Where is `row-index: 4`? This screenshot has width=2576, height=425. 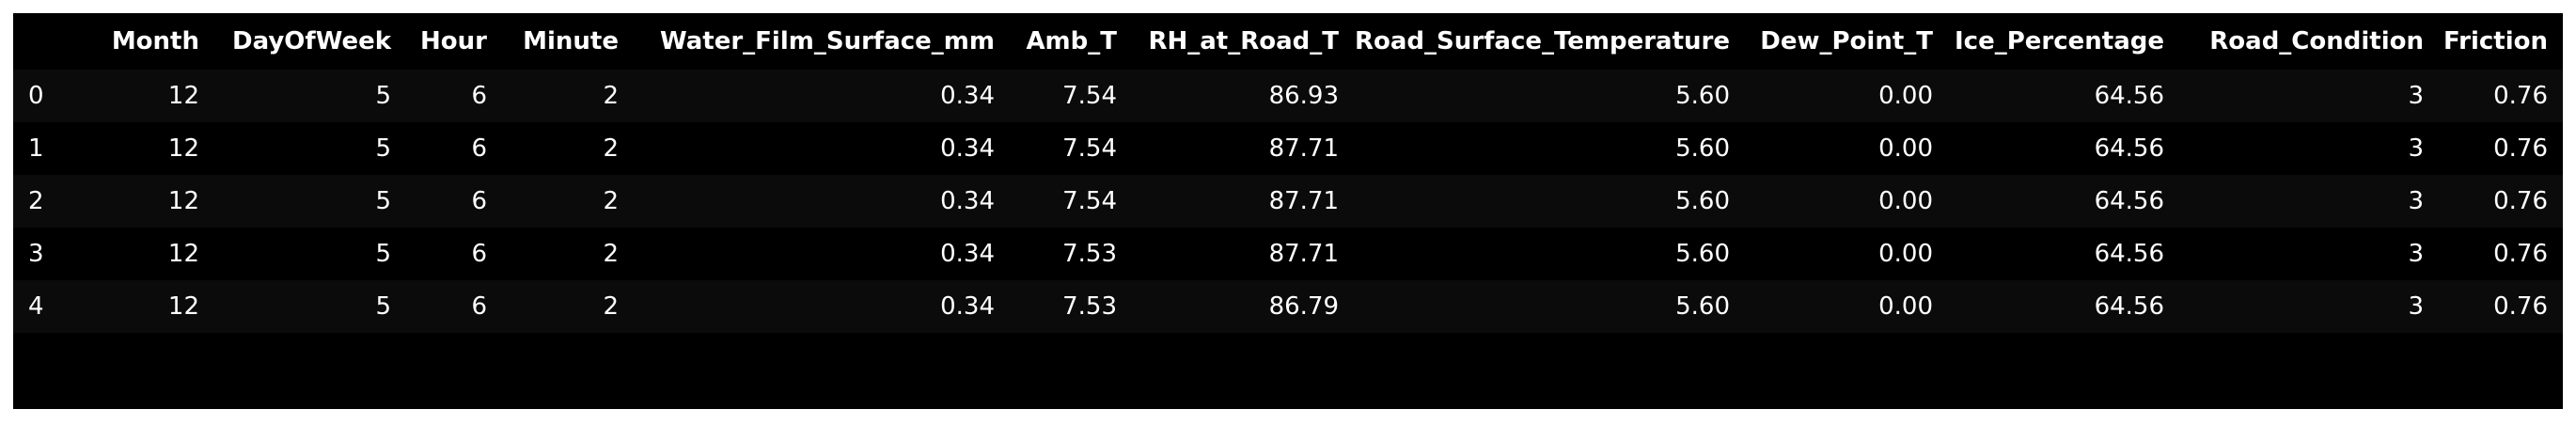
row-index: 4 is located at coordinates (36, 306).